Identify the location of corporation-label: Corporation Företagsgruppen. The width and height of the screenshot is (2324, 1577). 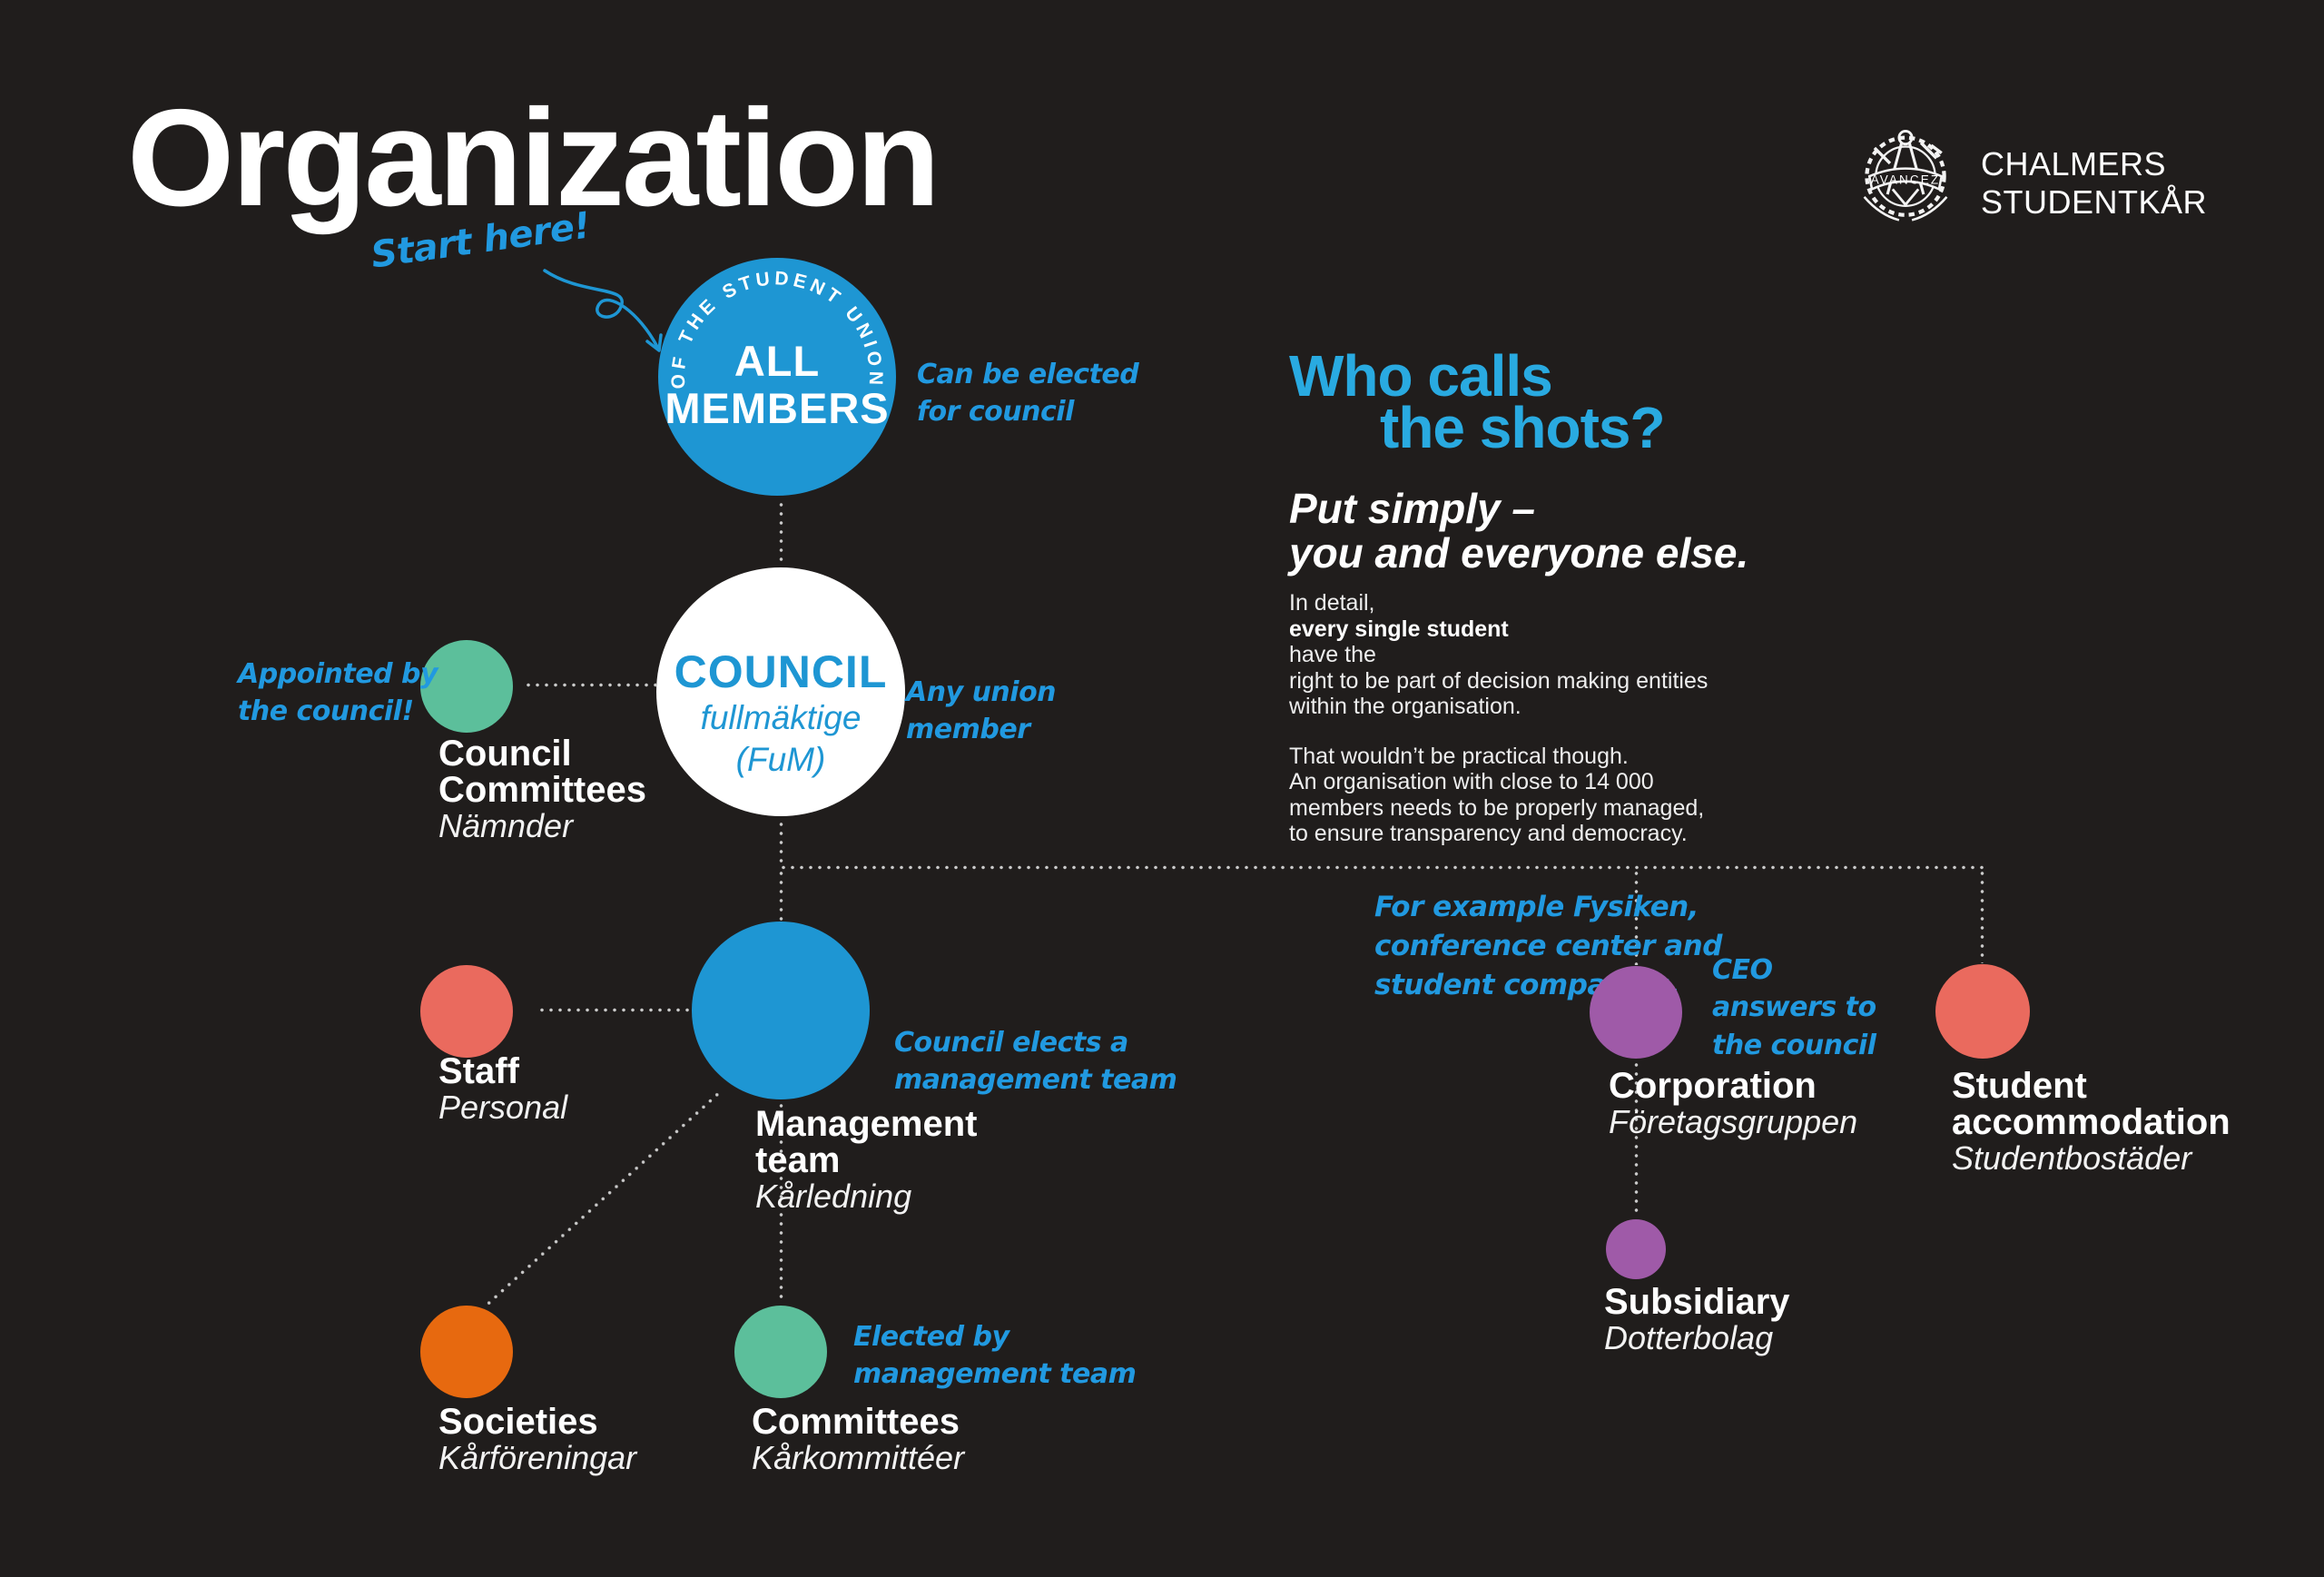
(1733, 1103).